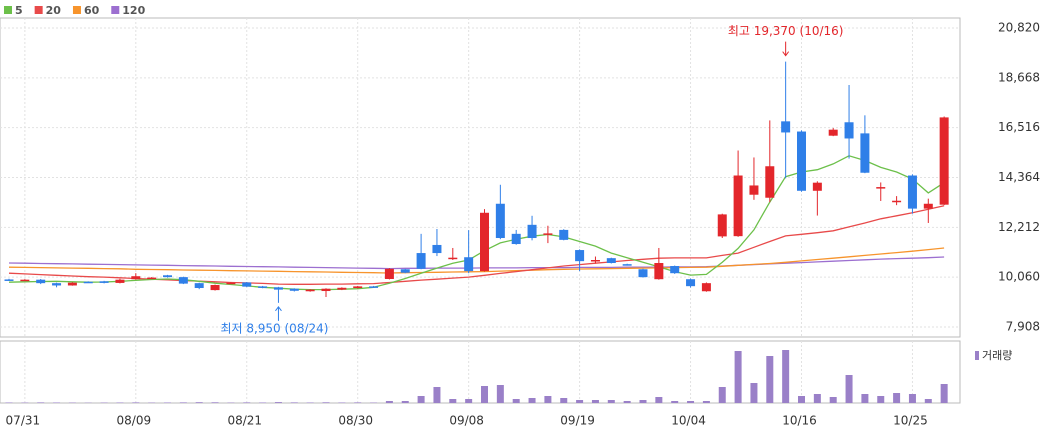  Describe the element at coordinates (997, 355) in the screenshot. I see `volume-legend: 거래량` at that location.